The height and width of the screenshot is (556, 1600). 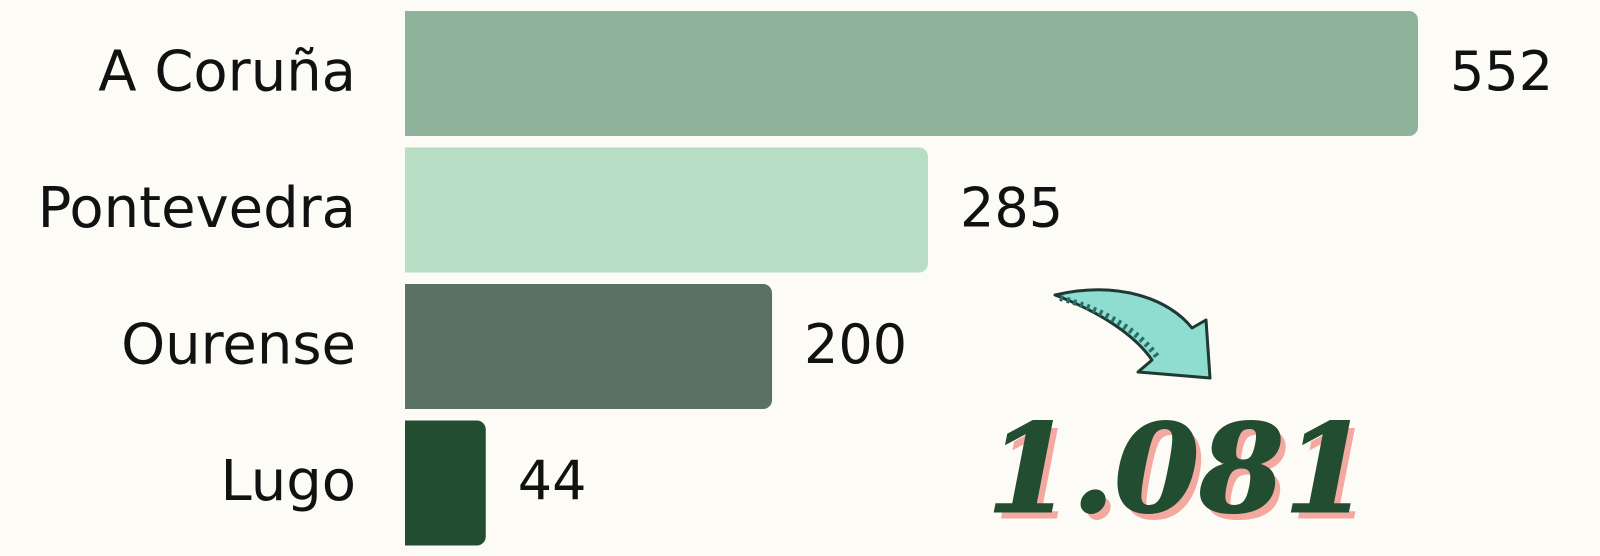 I want to click on value-label: 552, so click(x=1501, y=71).